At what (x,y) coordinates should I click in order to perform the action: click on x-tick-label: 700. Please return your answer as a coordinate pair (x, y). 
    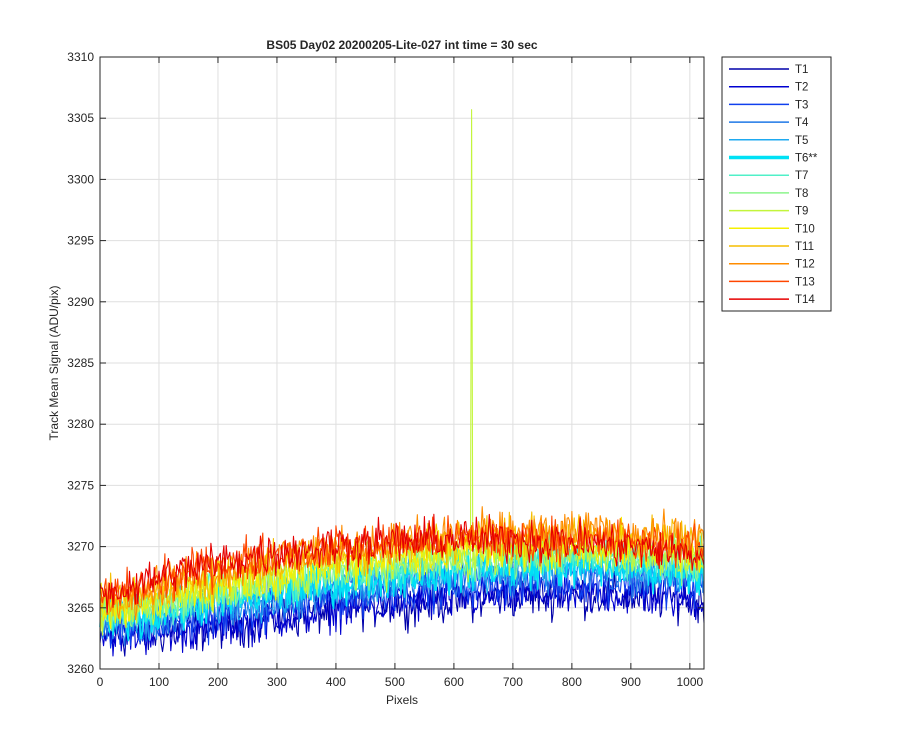
    Looking at the image, I should click on (513, 682).